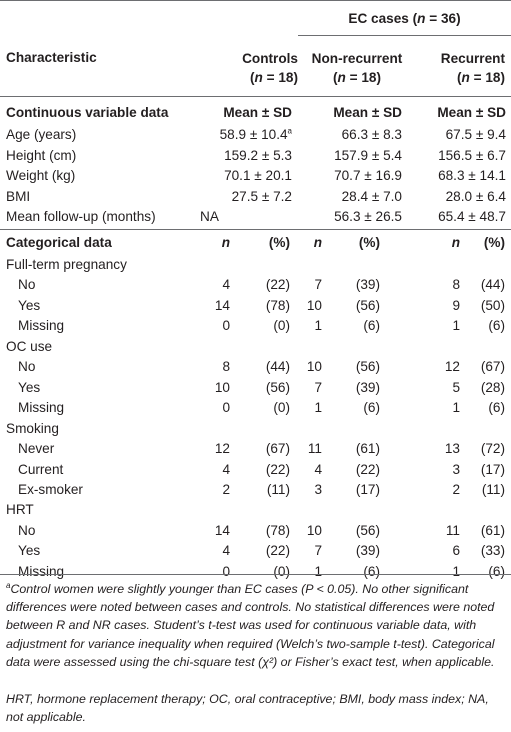  I want to click on controls-pct: (22), so click(277, 469).